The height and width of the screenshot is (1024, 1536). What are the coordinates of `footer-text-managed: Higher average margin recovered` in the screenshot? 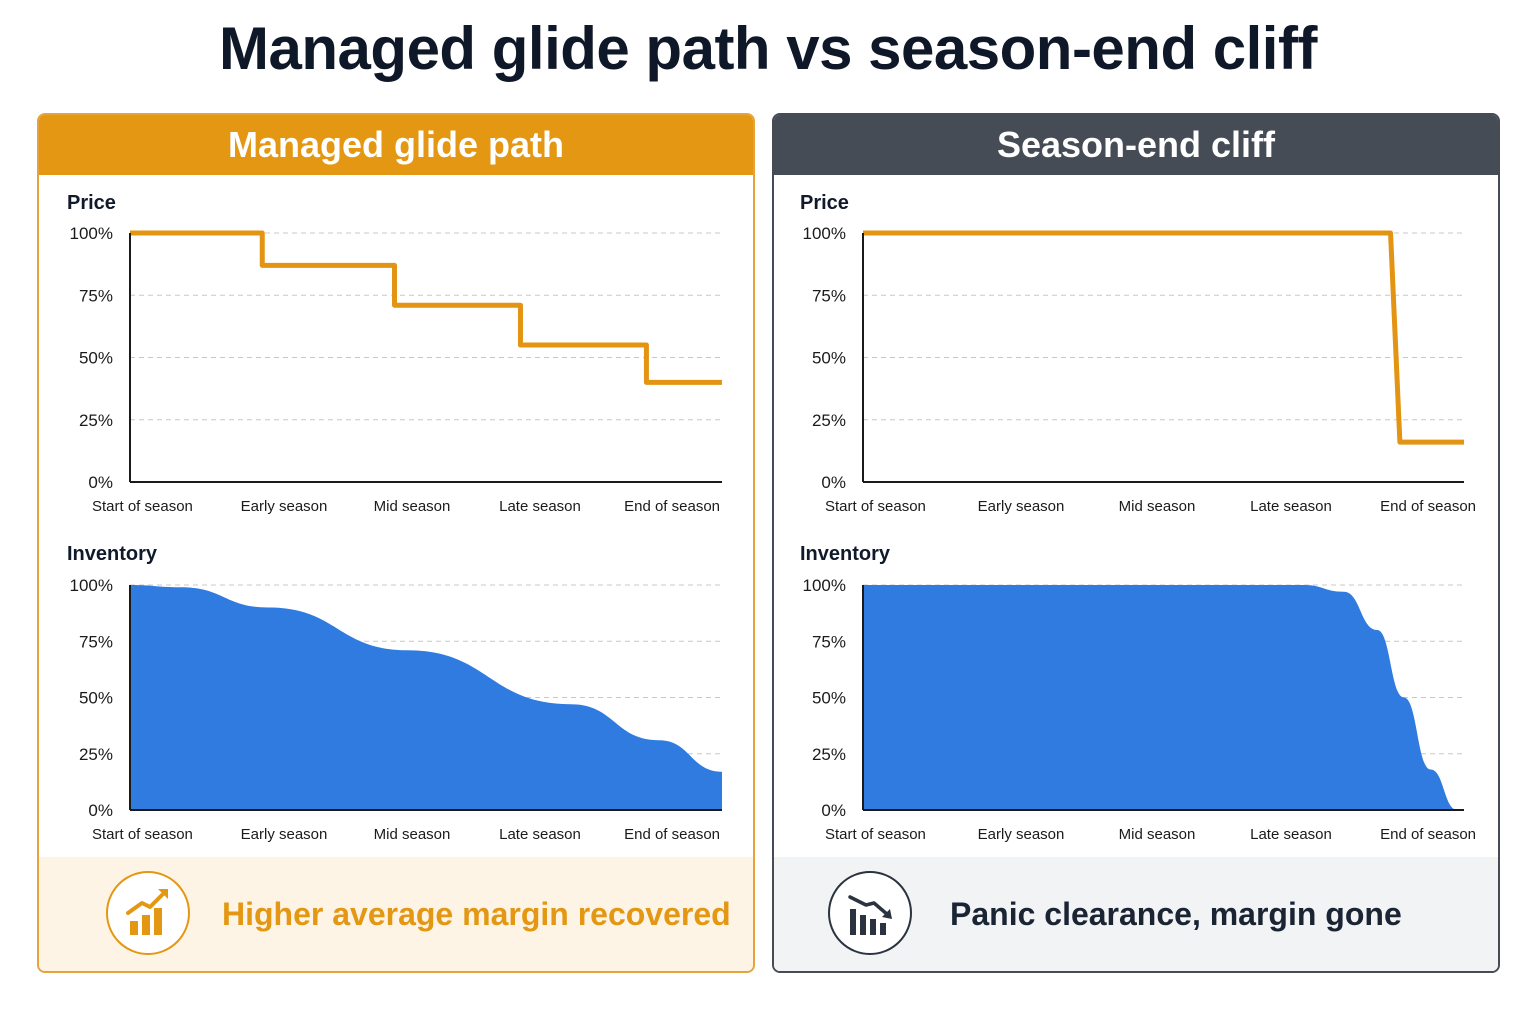 It's located at (476, 914).